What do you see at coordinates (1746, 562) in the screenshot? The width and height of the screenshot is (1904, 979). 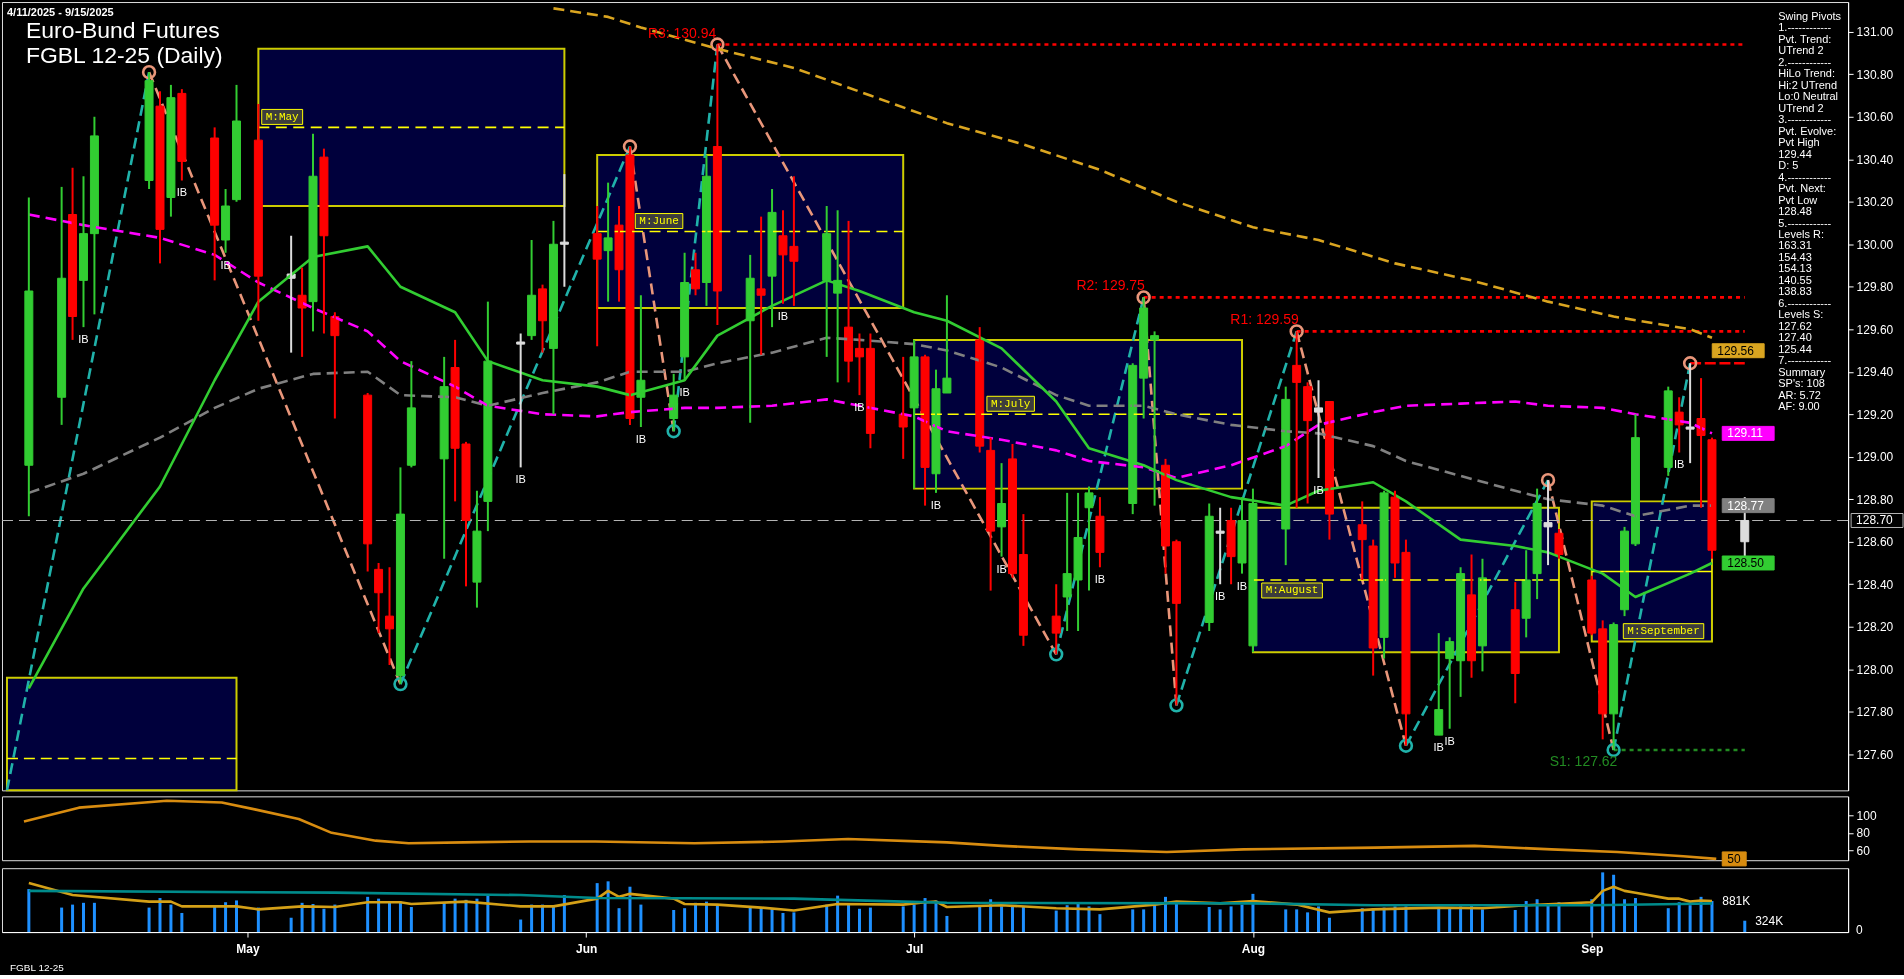 I see `data-label: 128.50` at bounding box center [1746, 562].